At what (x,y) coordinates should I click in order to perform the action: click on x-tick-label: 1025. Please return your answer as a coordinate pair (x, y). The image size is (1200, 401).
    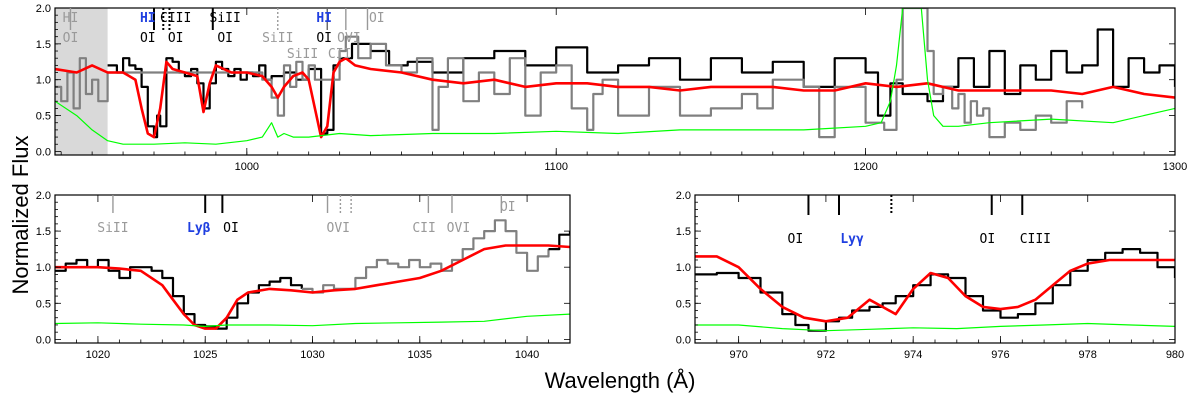
    Looking at the image, I should click on (205, 355).